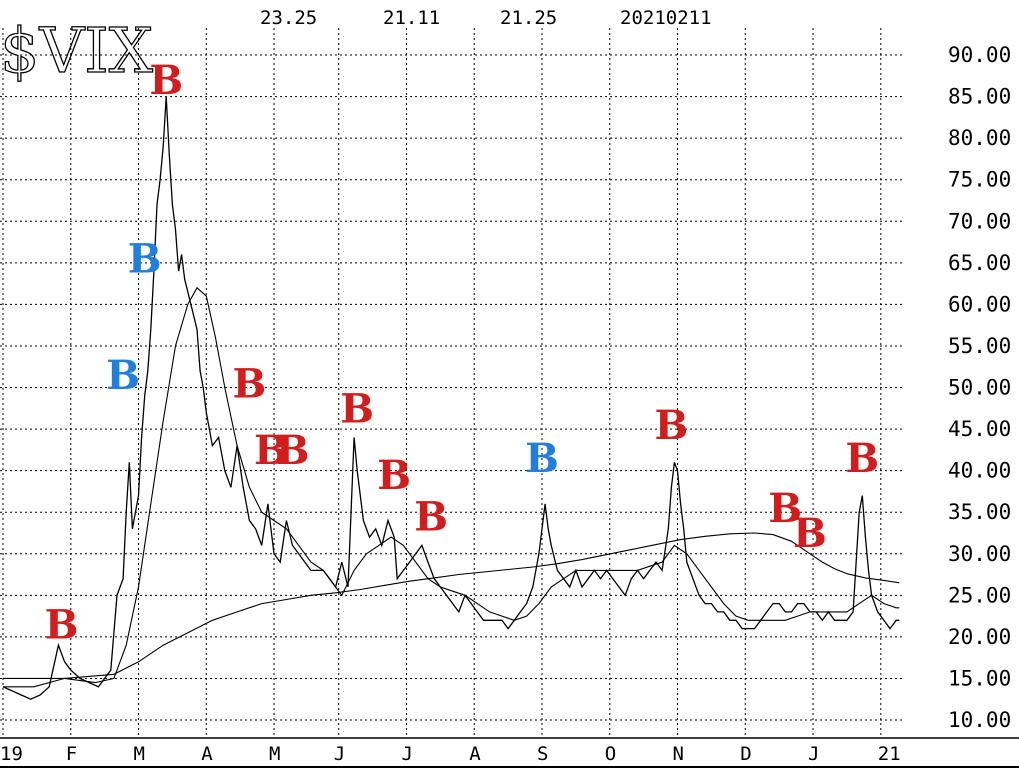 This screenshot has width=1019, height=769. Describe the element at coordinates (610, 754) in the screenshot. I see `x-tick-label: O` at that location.